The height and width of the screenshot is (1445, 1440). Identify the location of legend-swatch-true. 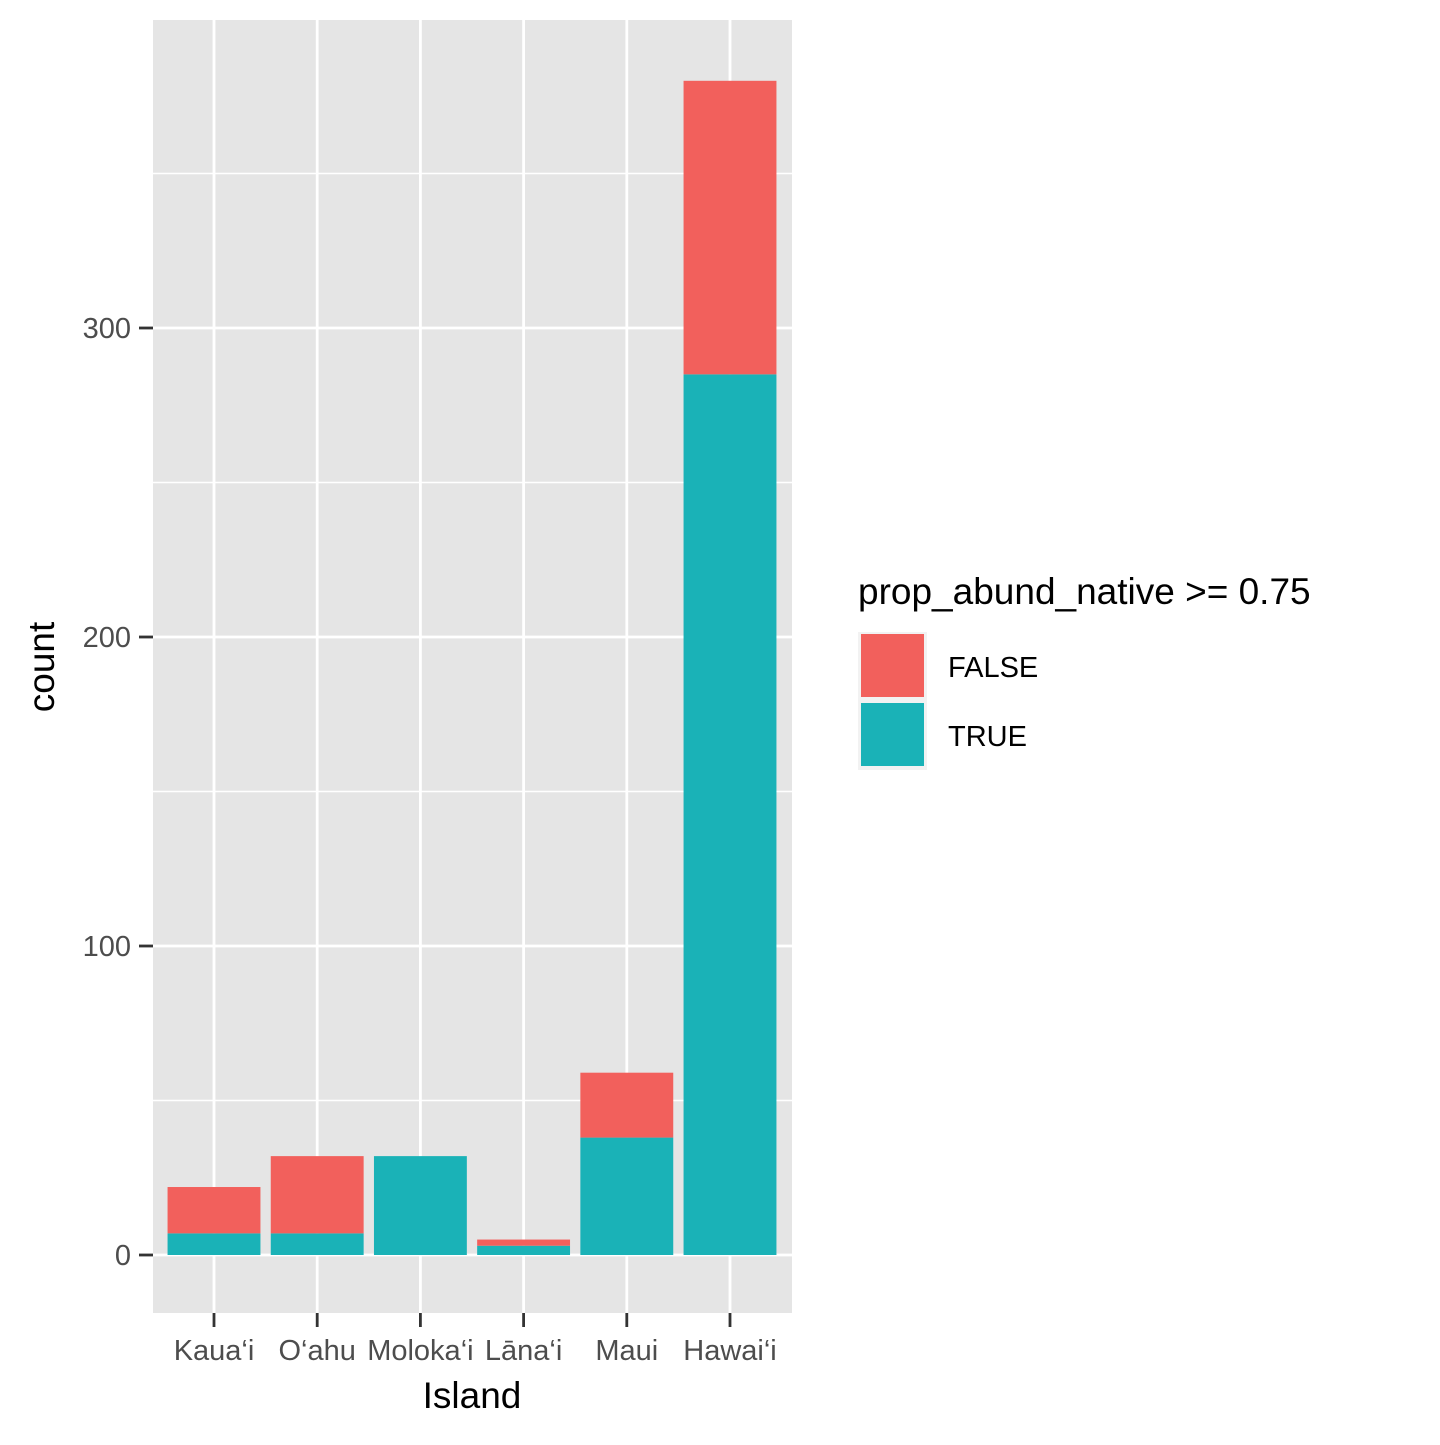
(892, 734).